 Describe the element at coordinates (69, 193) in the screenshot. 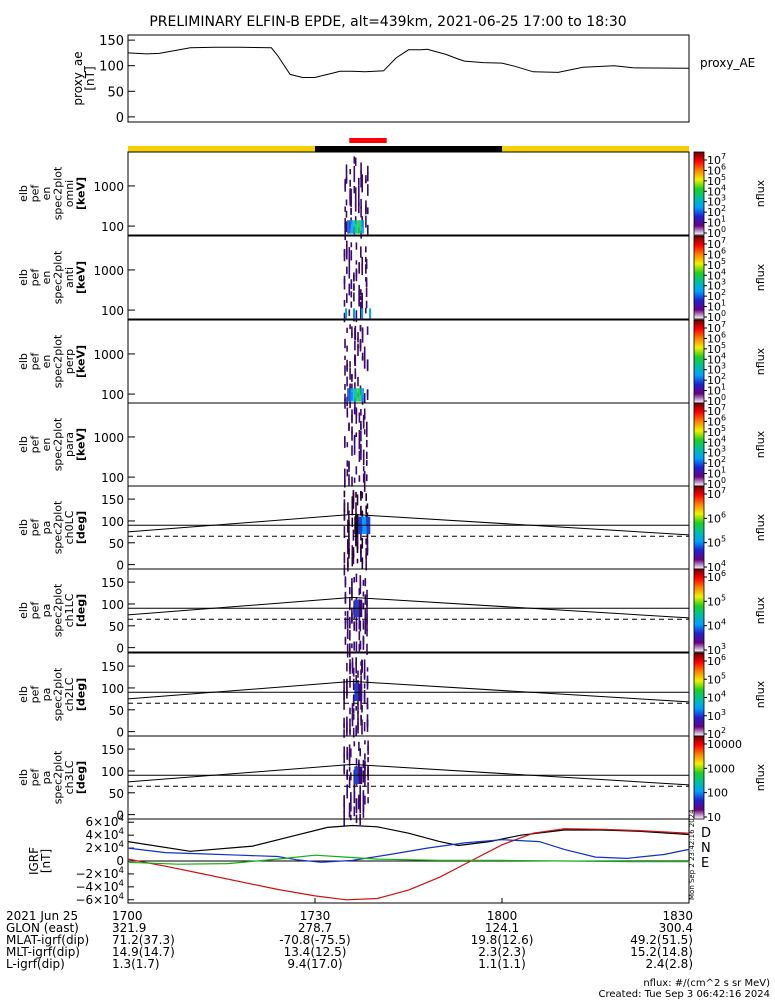

I see `en_omni-ylabel-line: omni` at that location.